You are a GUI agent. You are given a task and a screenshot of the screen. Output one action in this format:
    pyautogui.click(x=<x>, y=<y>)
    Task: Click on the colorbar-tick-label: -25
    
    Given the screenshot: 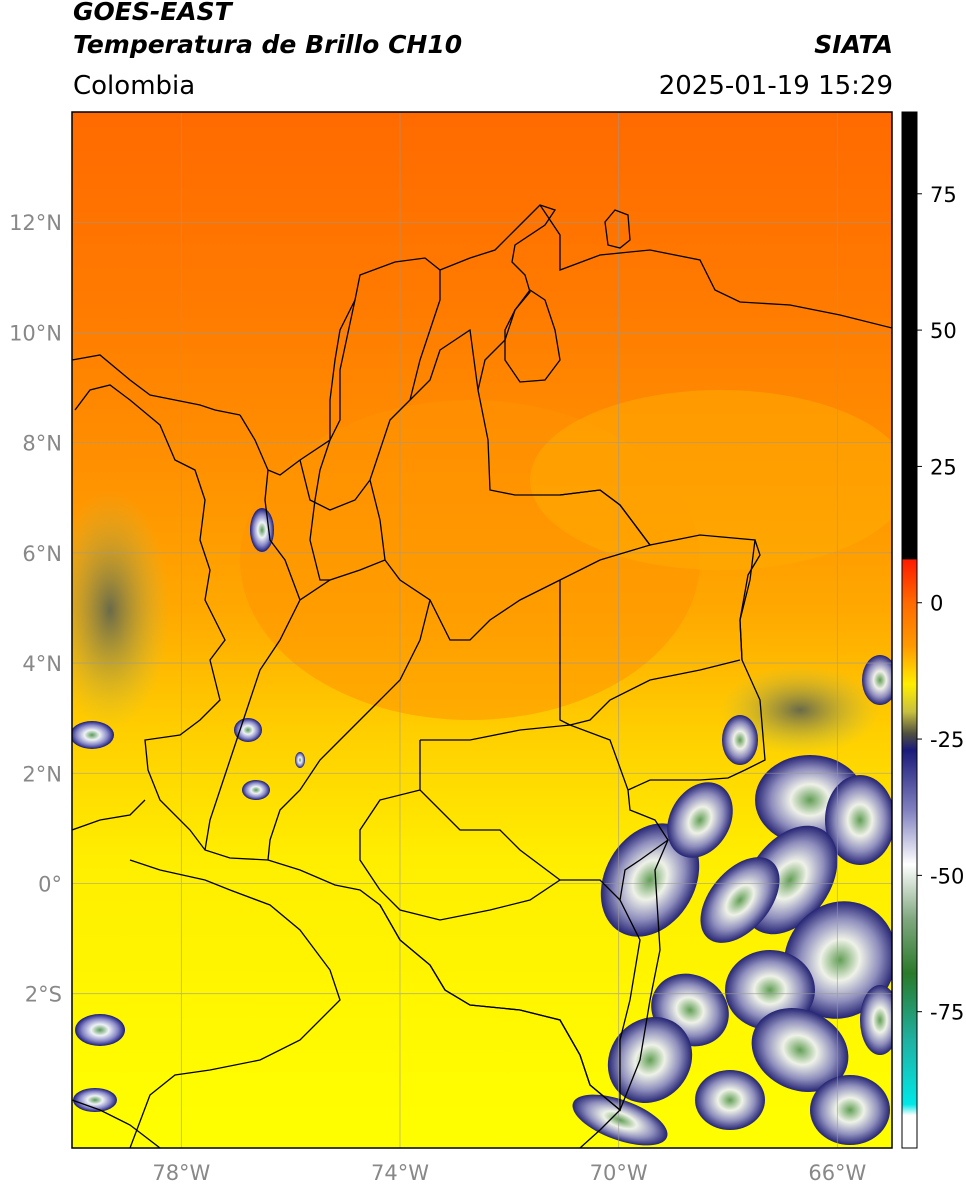 What is the action you would take?
    pyautogui.click(x=947, y=740)
    